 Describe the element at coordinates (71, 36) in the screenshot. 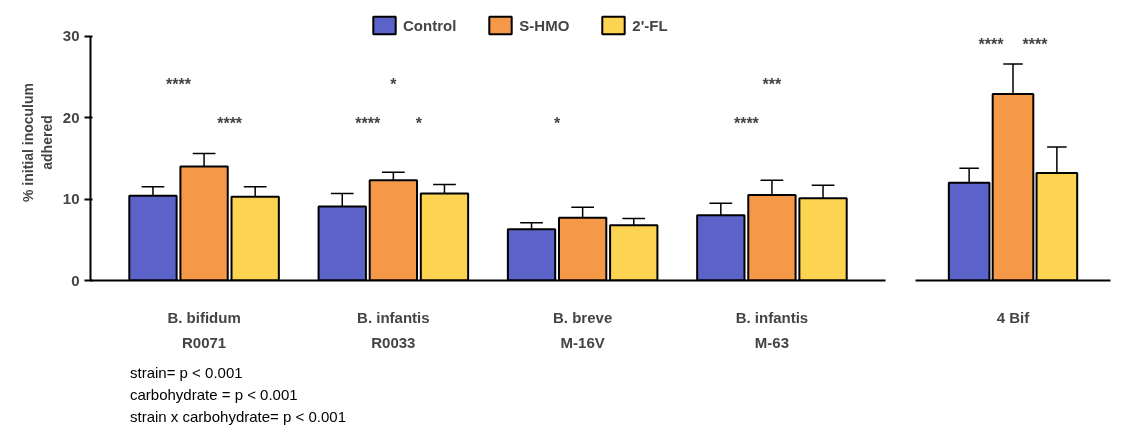

I see `y-tick-label: 30` at that location.